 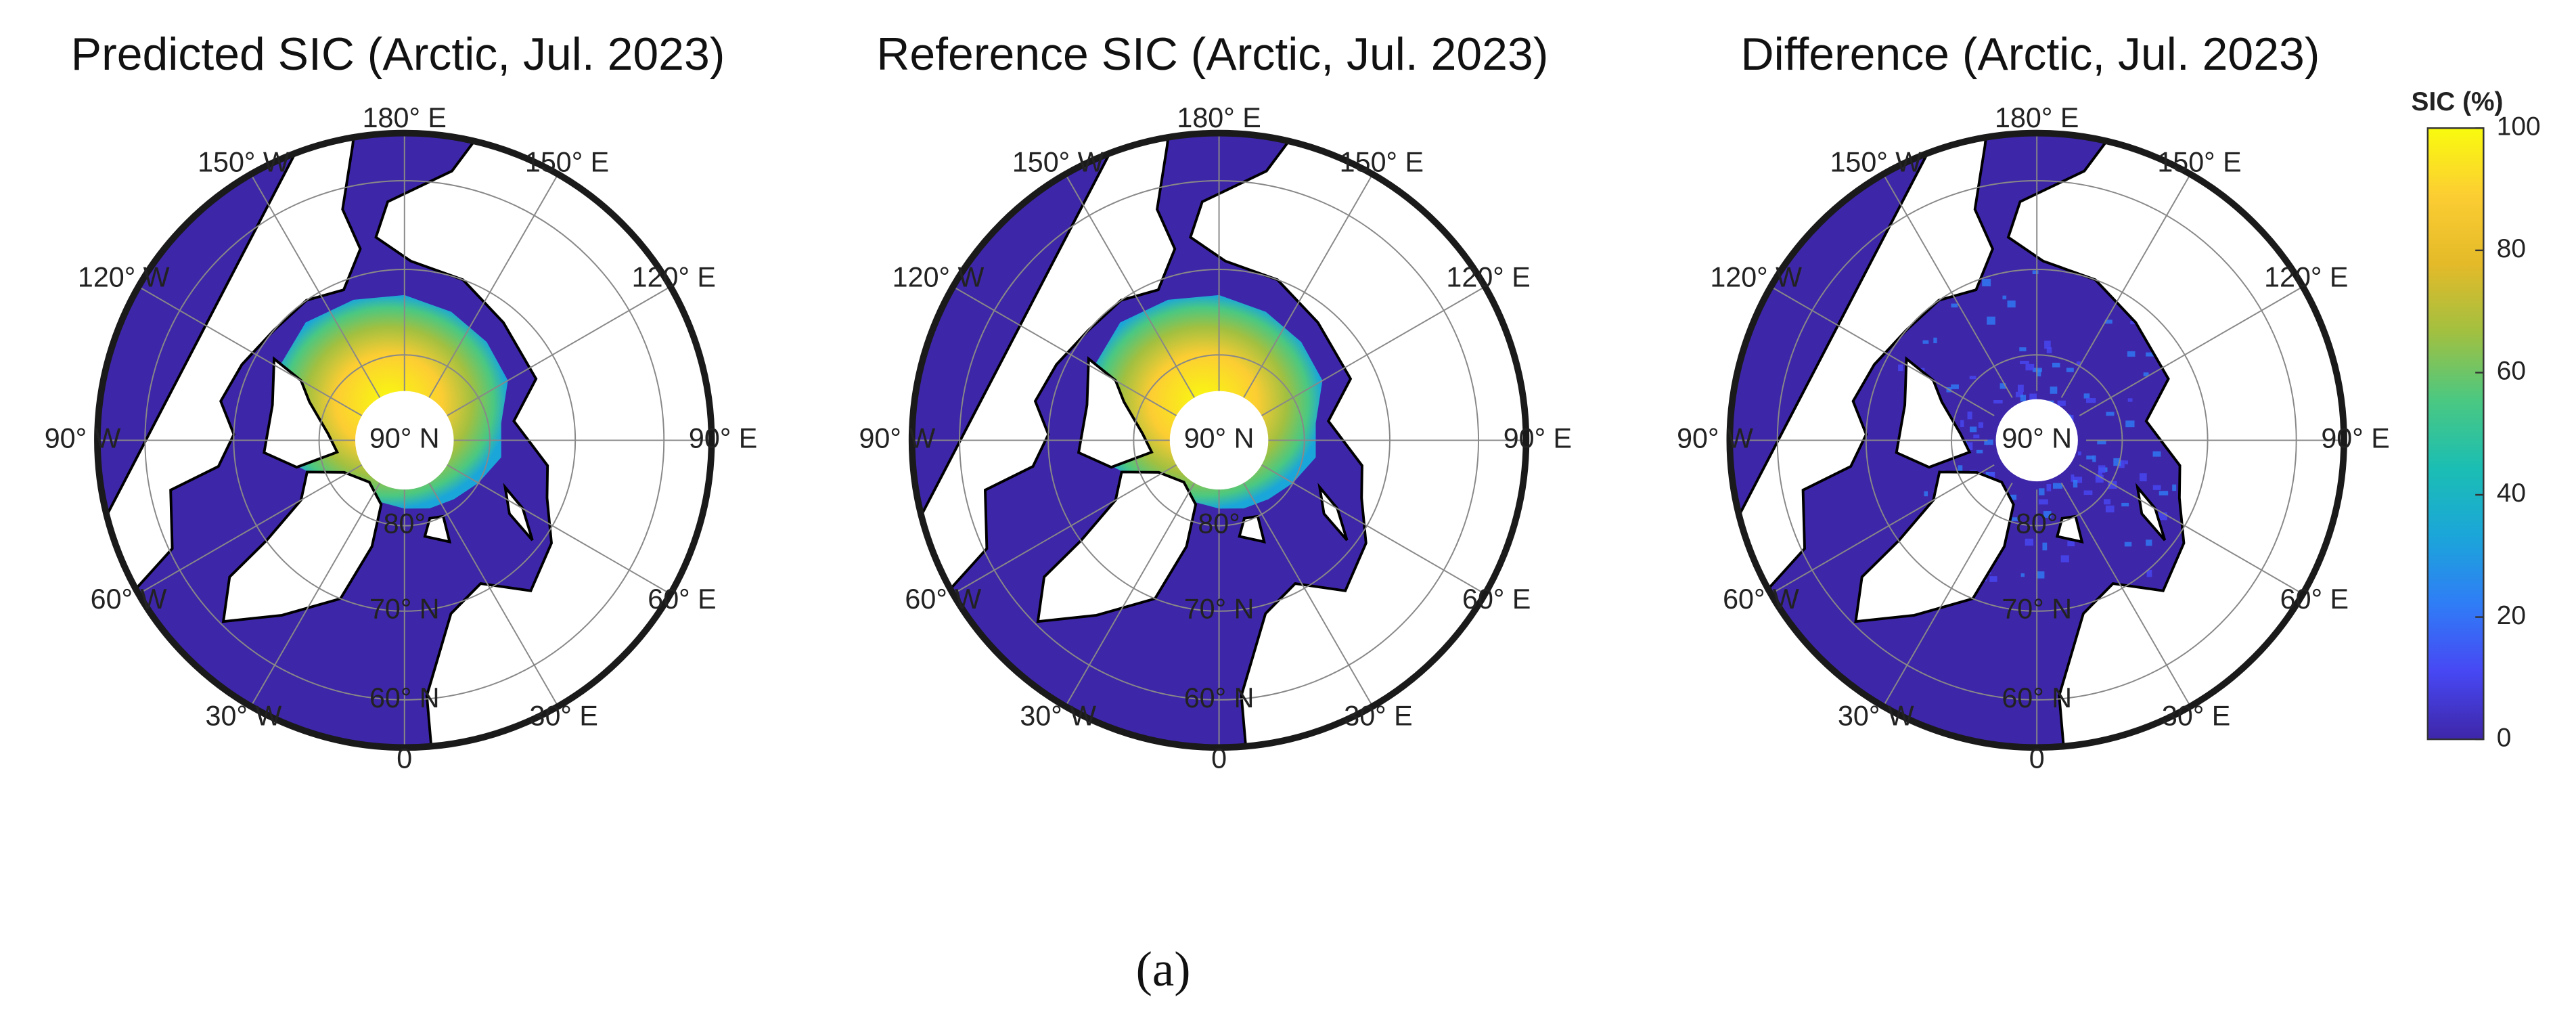 I want to click on panel-title: Predicted SIC (Arctic, Jul. 2023), so click(x=398, y=54).